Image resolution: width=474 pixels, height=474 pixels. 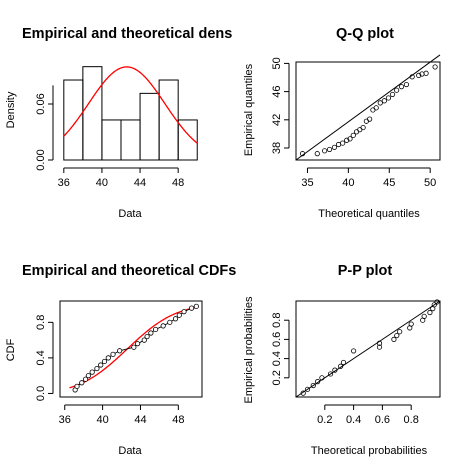 What do you see at coordinates (324, 420) in the screenshot?
I see `x-tick-label: 0.2` at bounding box center [324, 420].